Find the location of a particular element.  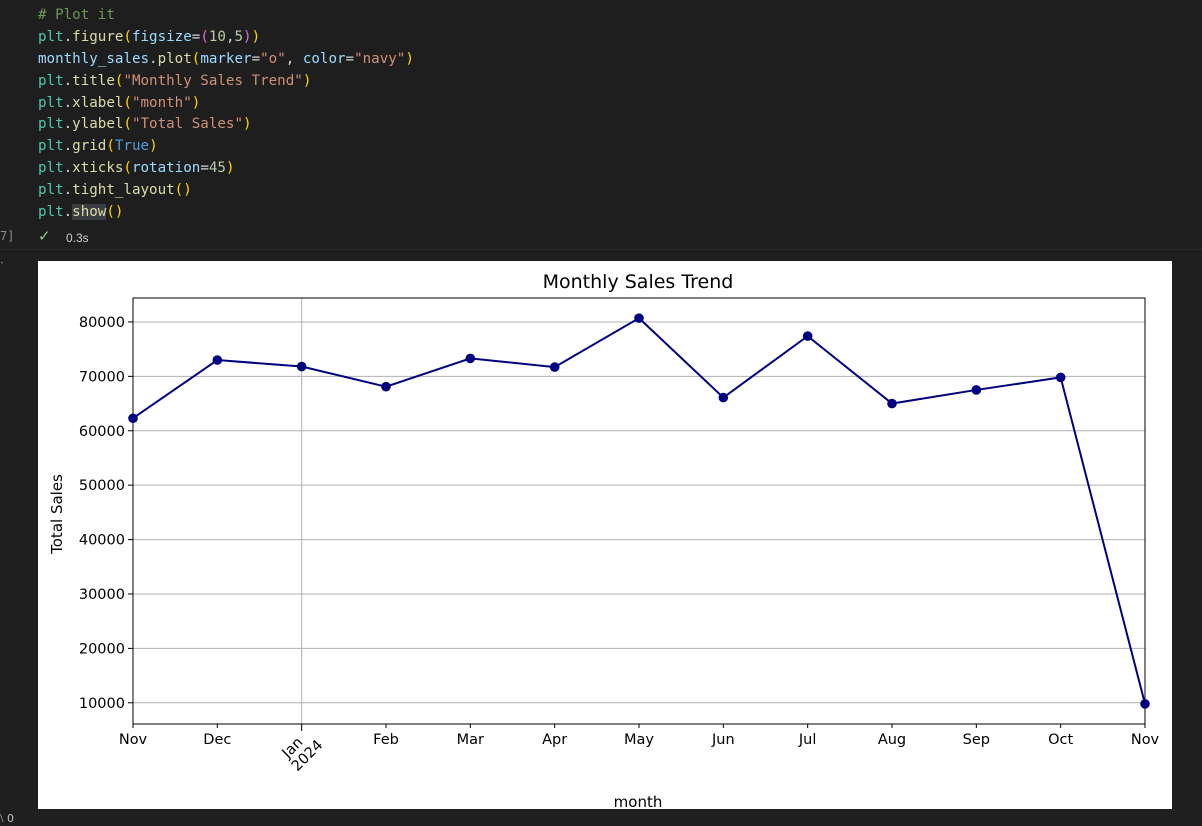

chart-title: Monthly Sales Trend is located at coordinates (638, 282).